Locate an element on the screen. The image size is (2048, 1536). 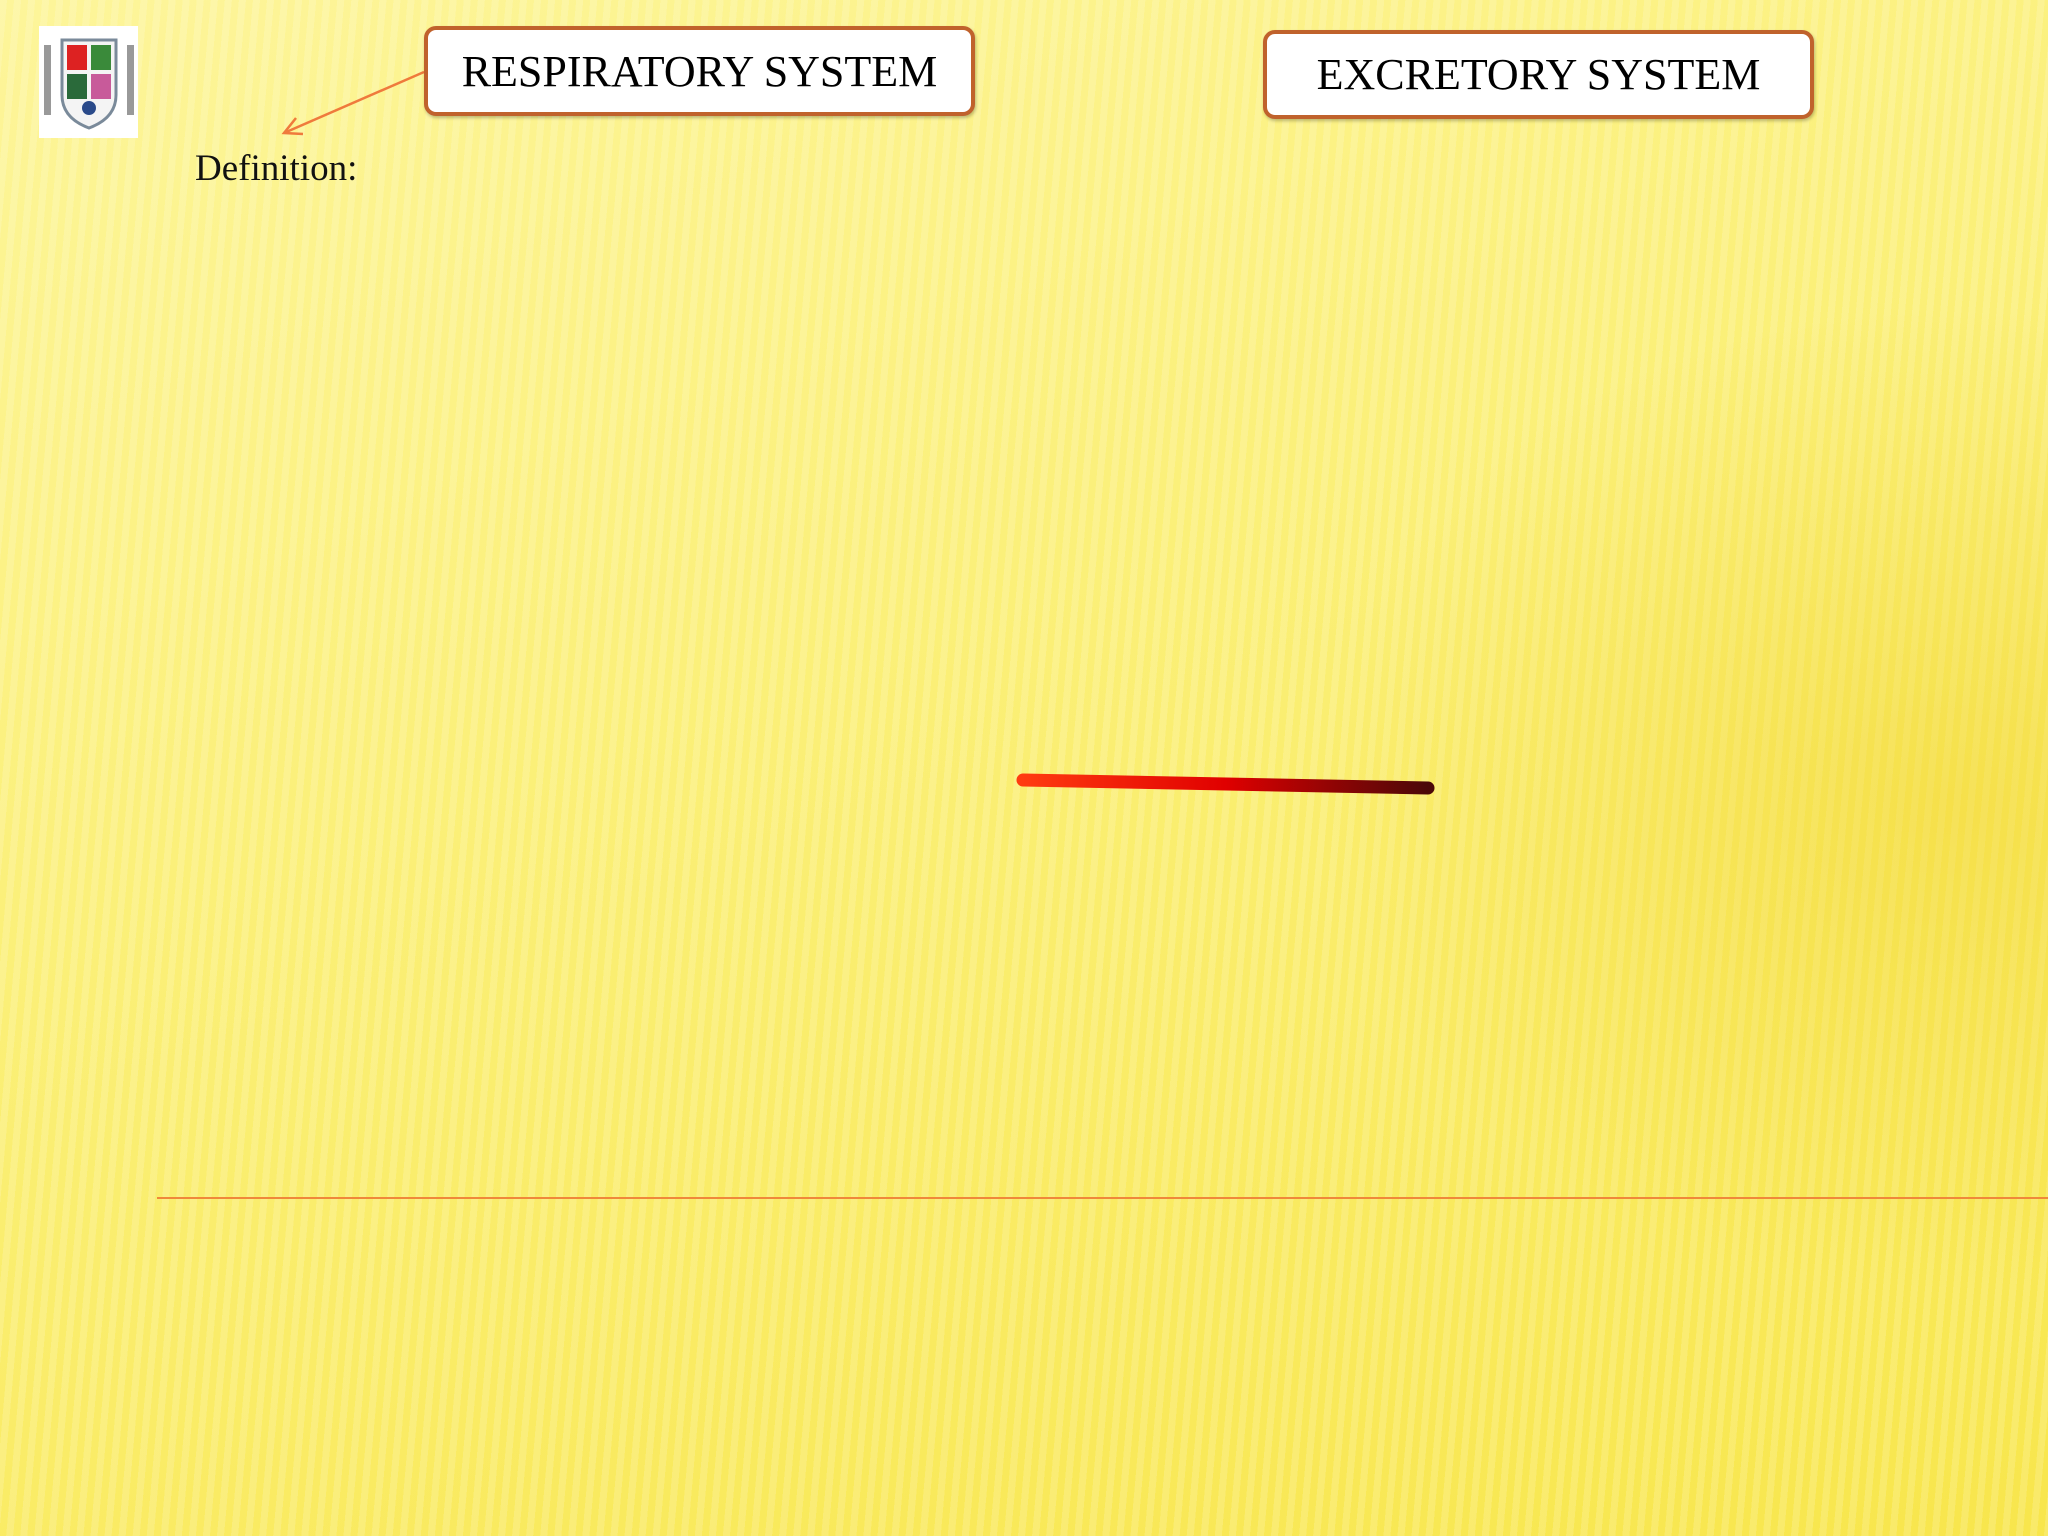
definition-label: Definition: is located at coordinates (276, 168).